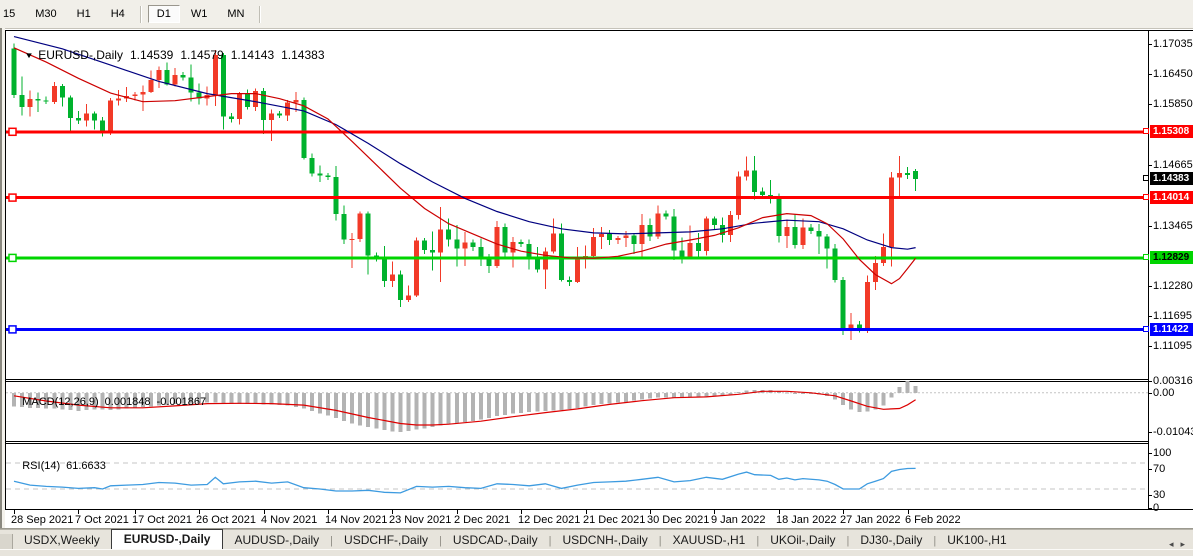 The height and width of the screenshot is (556, 1193). Describe the element at coordinates (277, 540) in the screenshot. I see `tab-audusd-daily: AUDUSD-,Daily` at that location.